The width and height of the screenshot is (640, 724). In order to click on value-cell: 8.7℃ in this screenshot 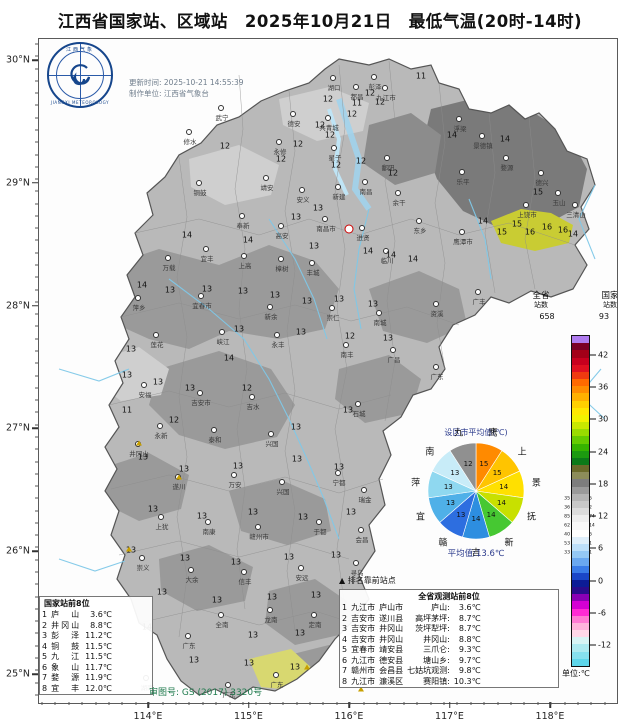, I will do `click(469, 618)`.